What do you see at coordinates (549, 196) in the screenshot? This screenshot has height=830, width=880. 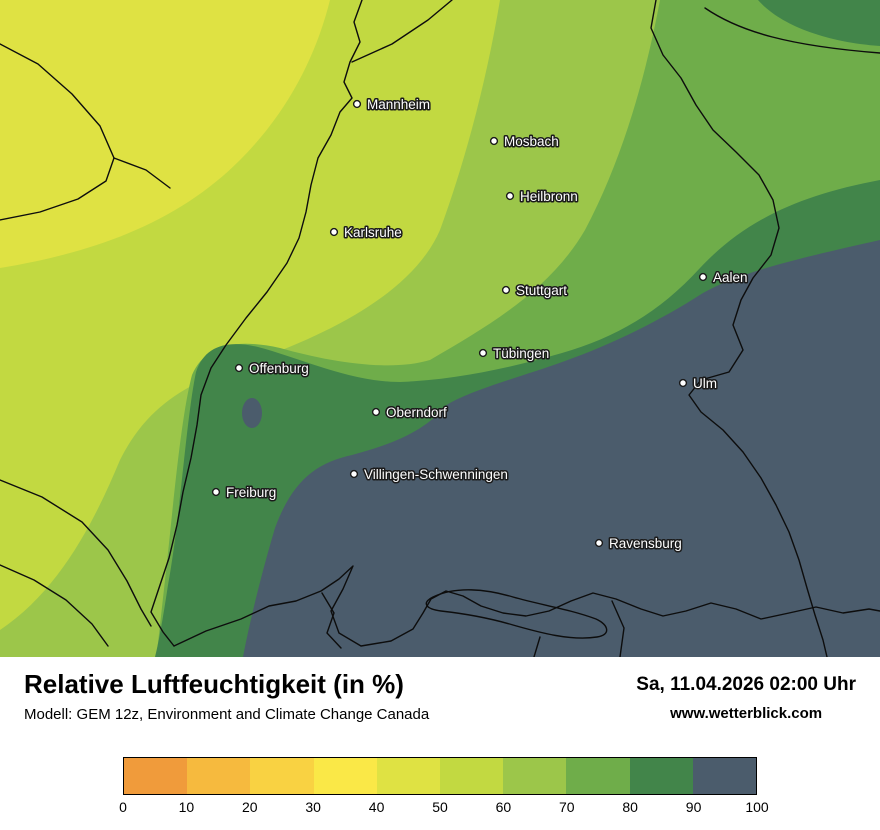 I see `city-label: Heilbronn` at bounding box center [549, 196].